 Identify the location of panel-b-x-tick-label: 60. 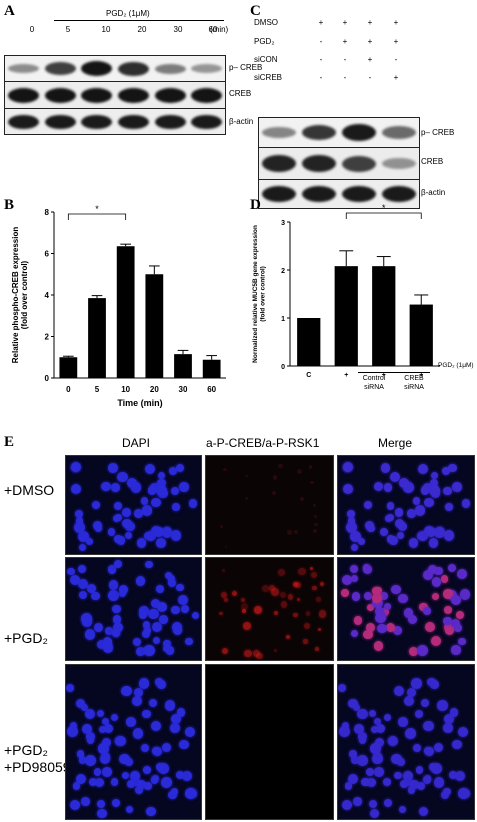
(211, 389).